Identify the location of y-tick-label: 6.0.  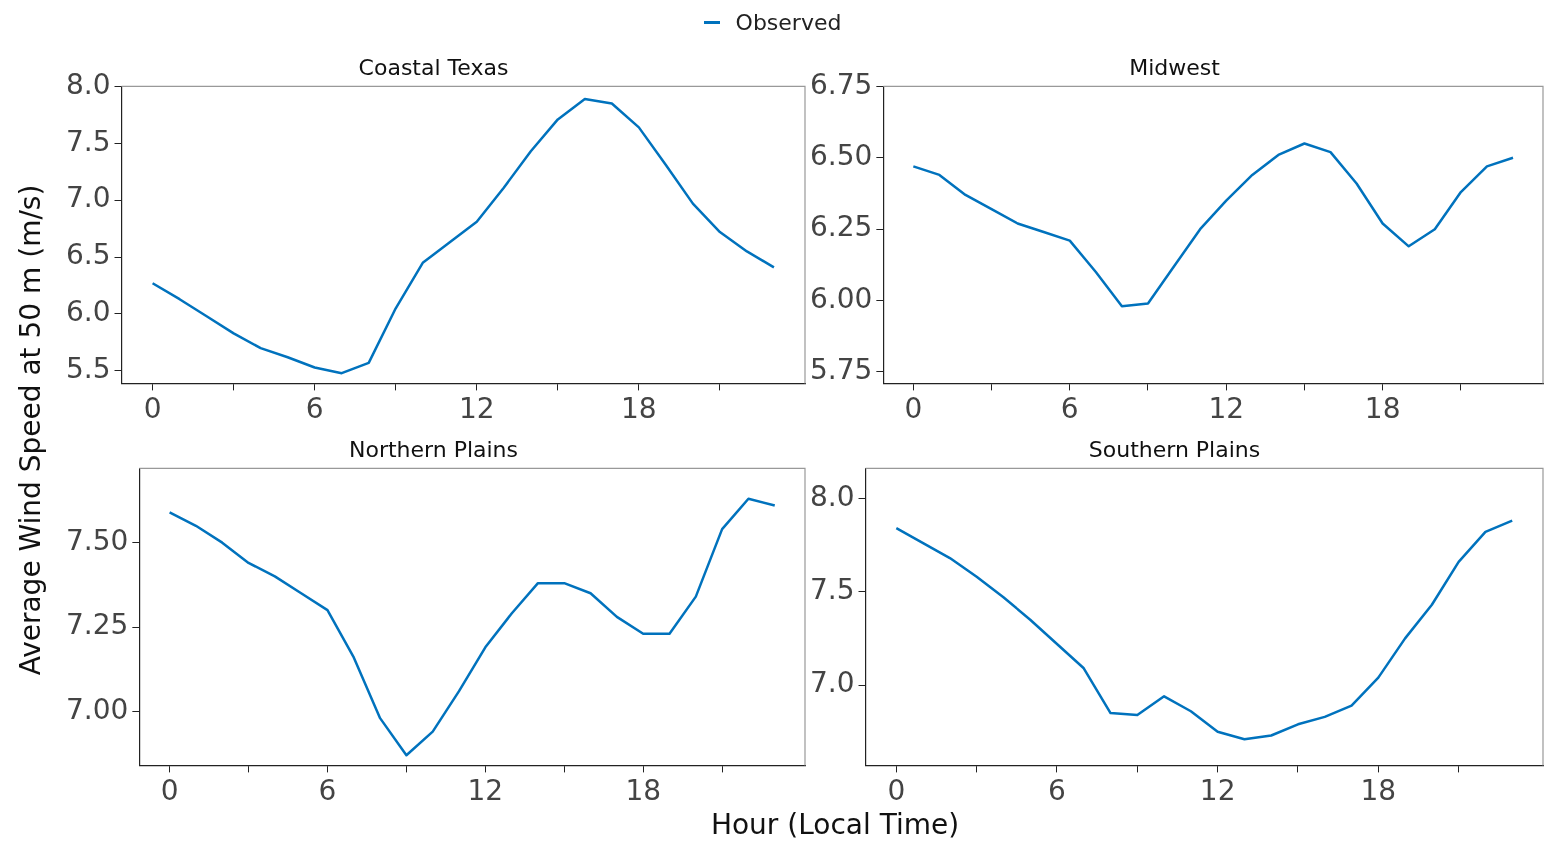
(88, 312).